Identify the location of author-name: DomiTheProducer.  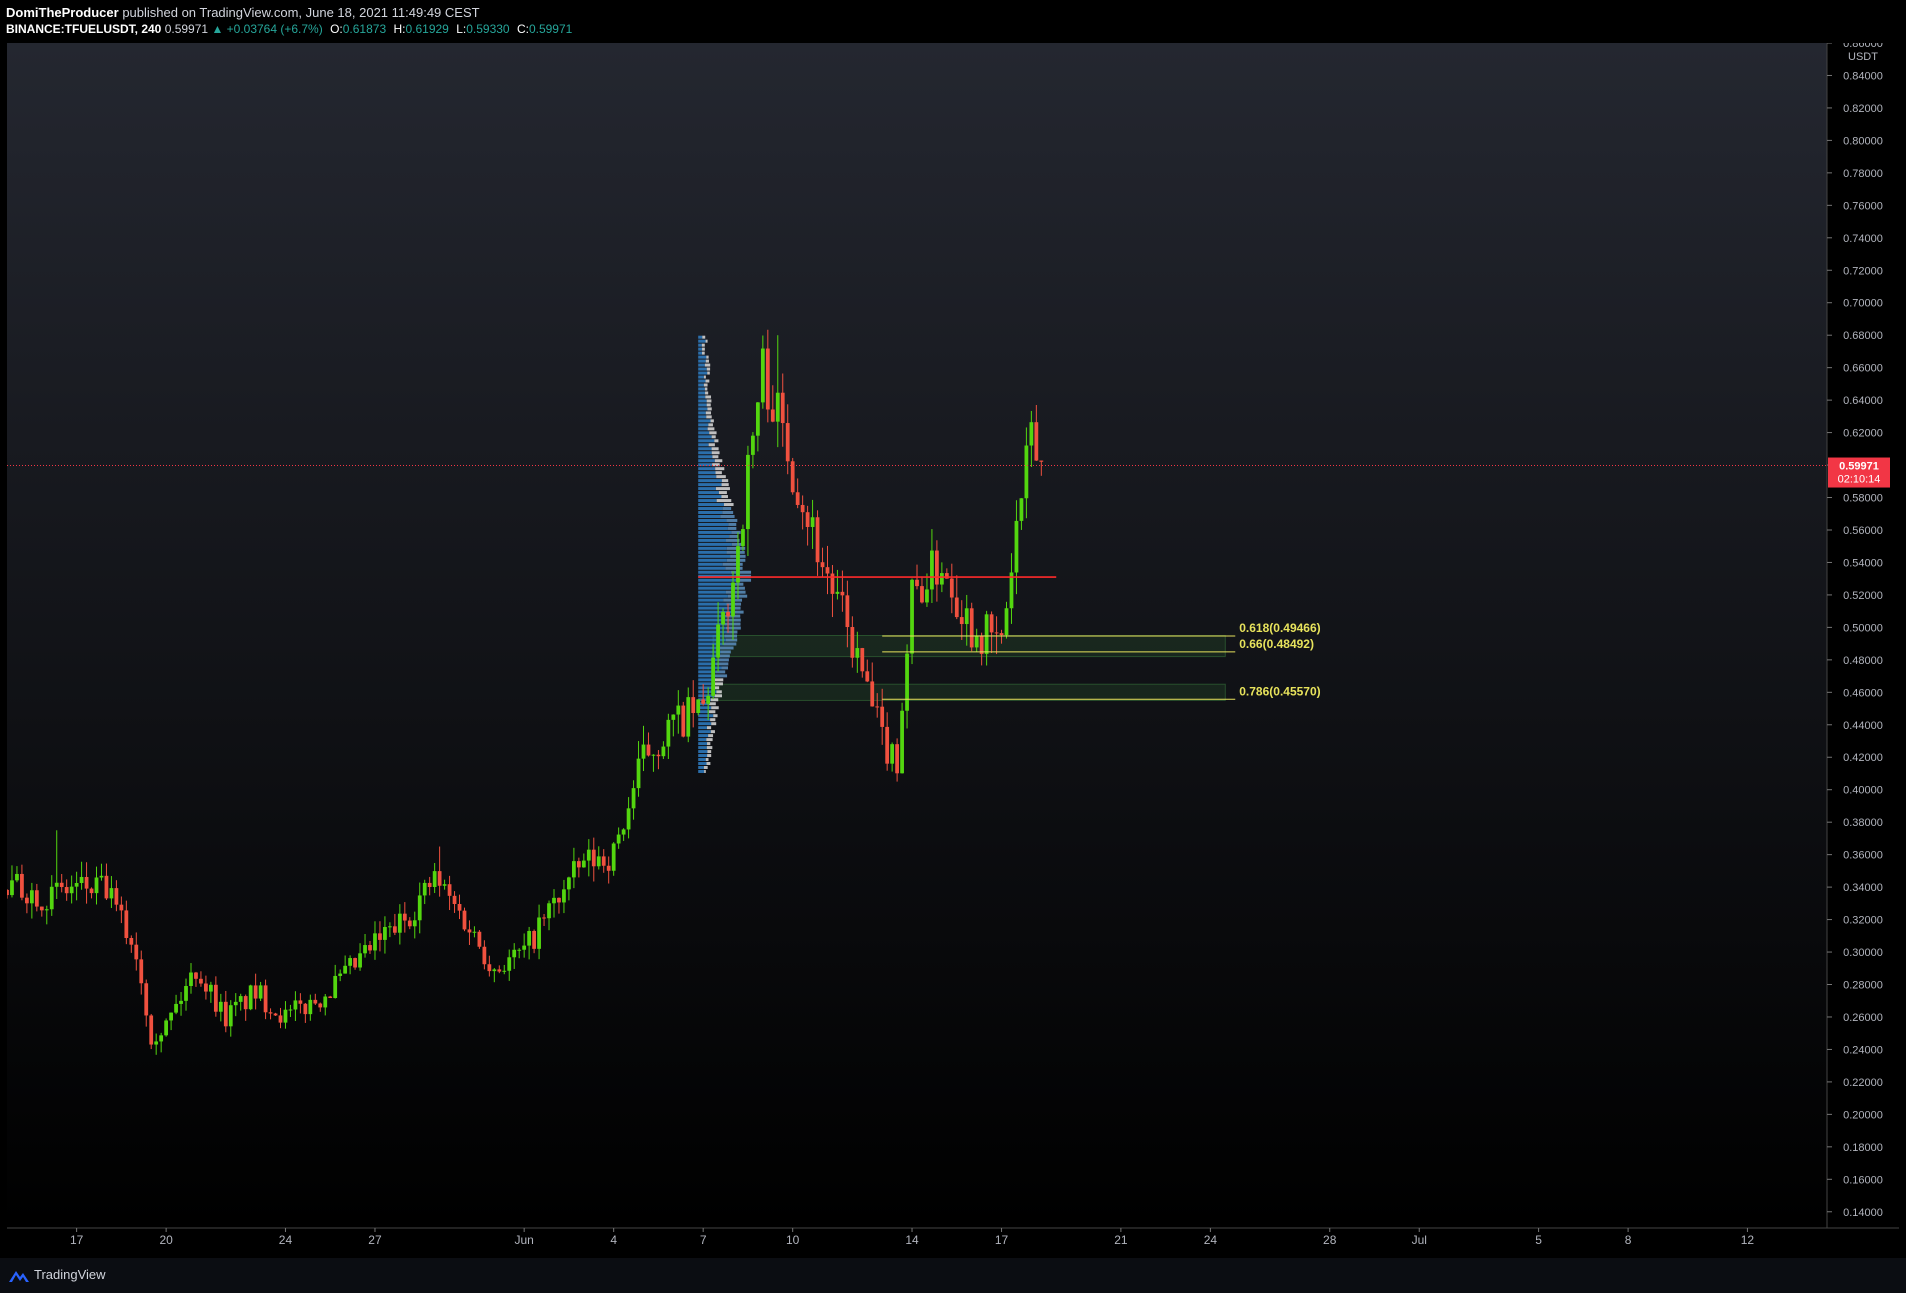
(62, 12).